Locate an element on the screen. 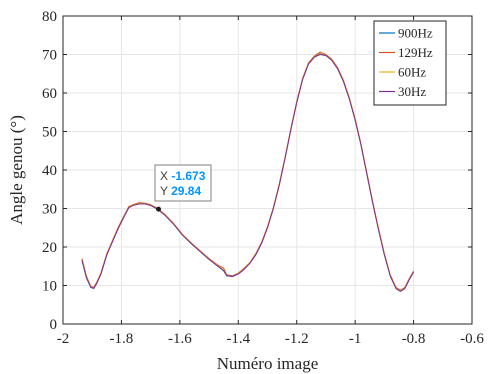  datatip-y-row: Y 29.84 is located at coordinates (180, 191).